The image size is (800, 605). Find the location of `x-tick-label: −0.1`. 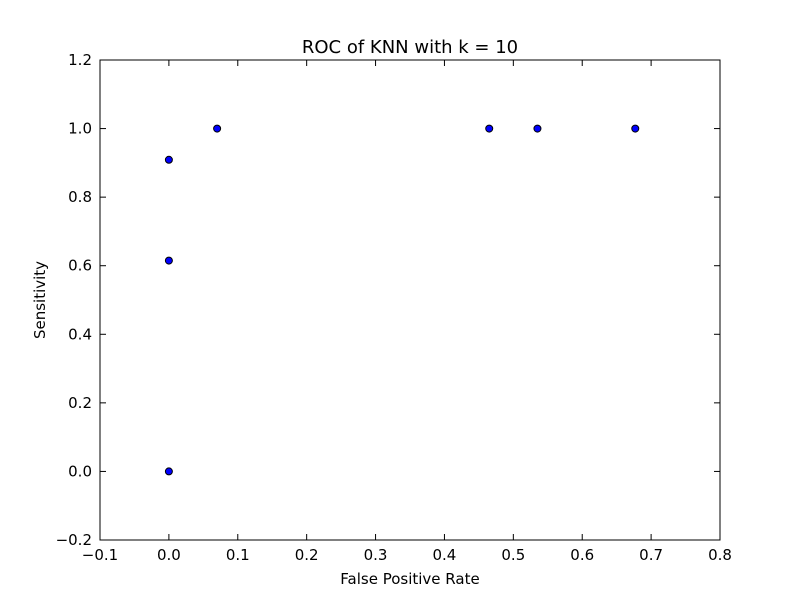

x-tick-label: −0.1 is located at coordinates (100, 555).